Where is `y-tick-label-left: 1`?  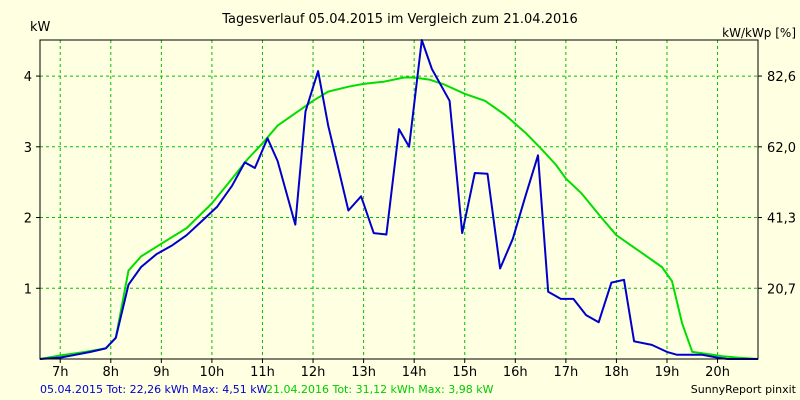
y-tick-label-left: 1 is located at coordinates (28, 289).